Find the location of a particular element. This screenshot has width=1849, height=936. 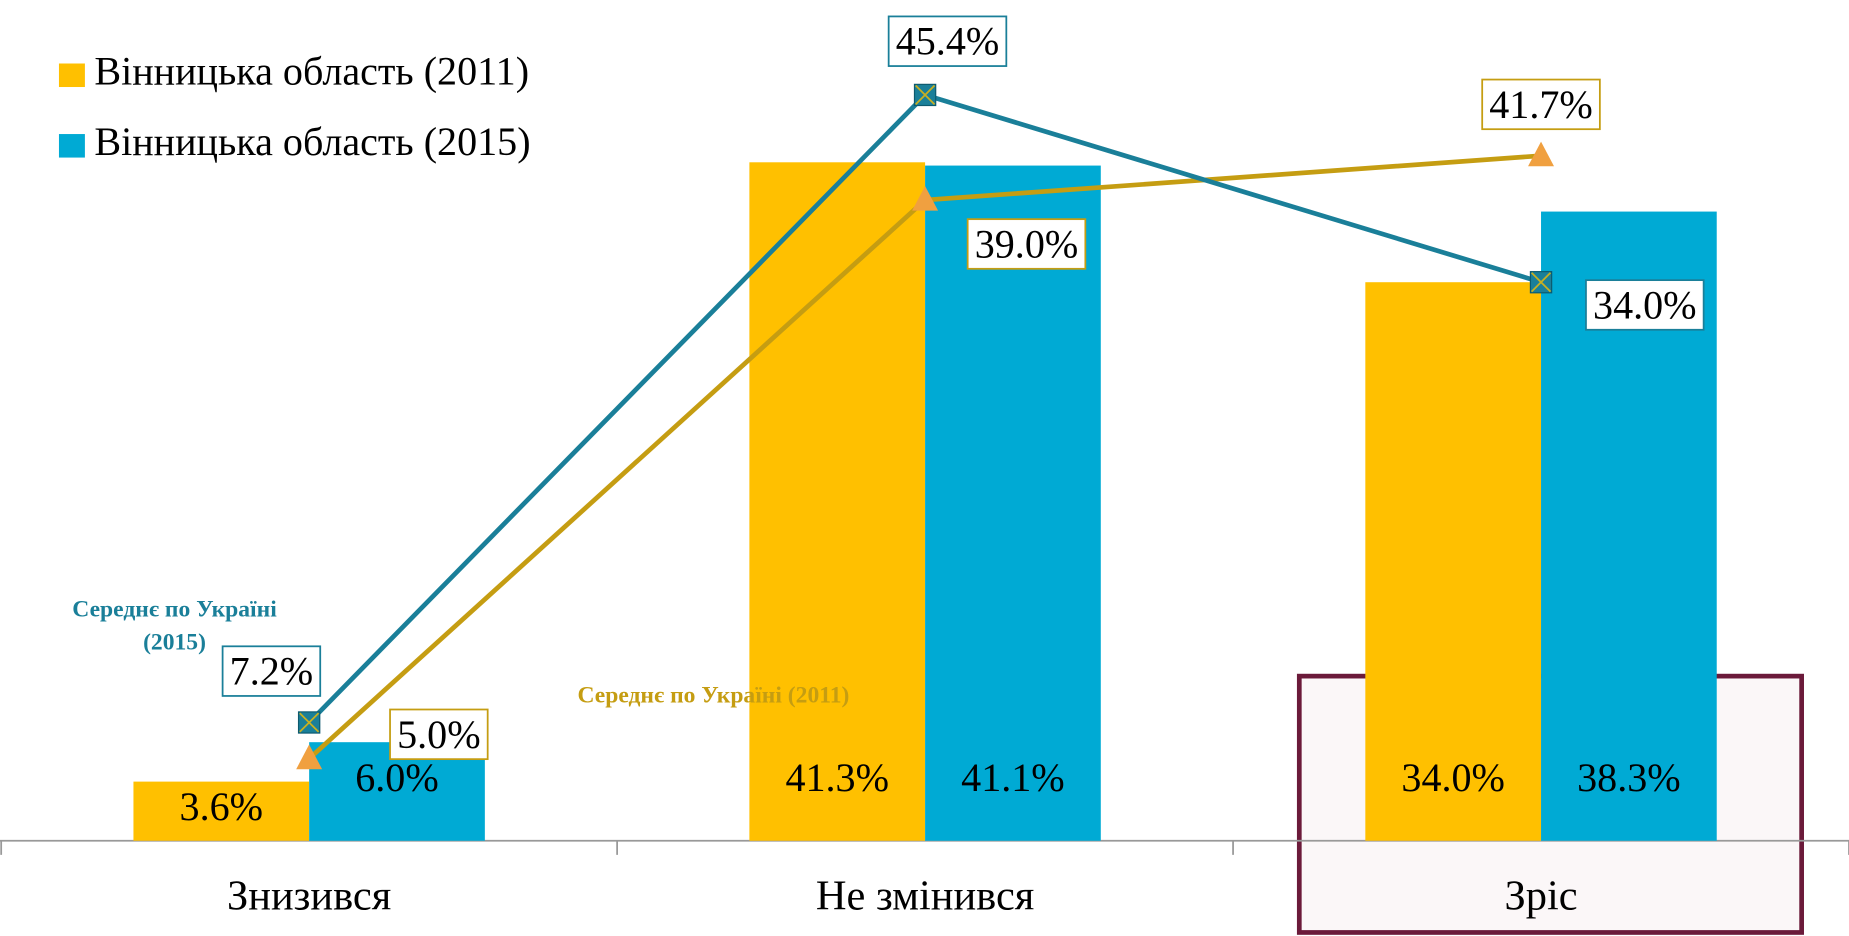

line-series-name: Середнє по Україні (2015) is located at coordinates (174, 626).